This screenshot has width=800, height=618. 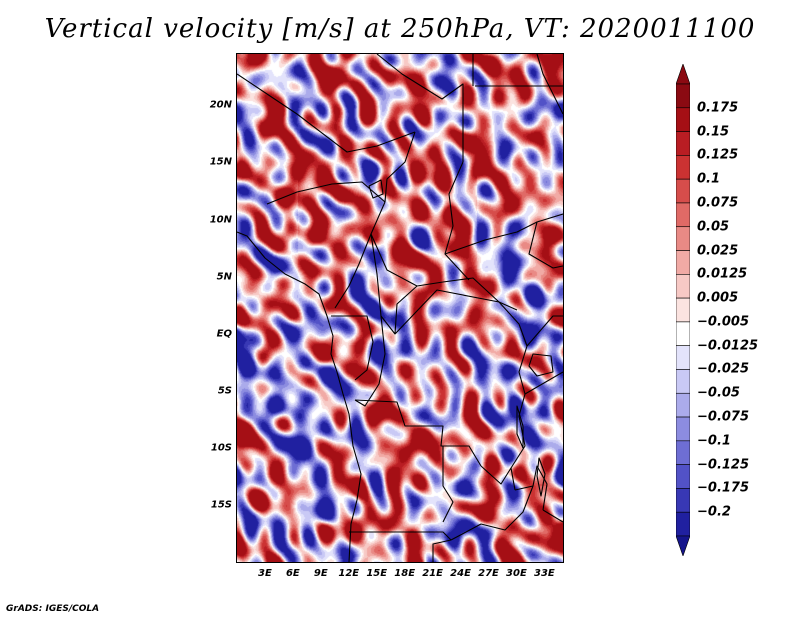 What do you see at coordinates (457, 312) in the screenshot?
I see `border-drc-north` at bounding box center [457, 312].